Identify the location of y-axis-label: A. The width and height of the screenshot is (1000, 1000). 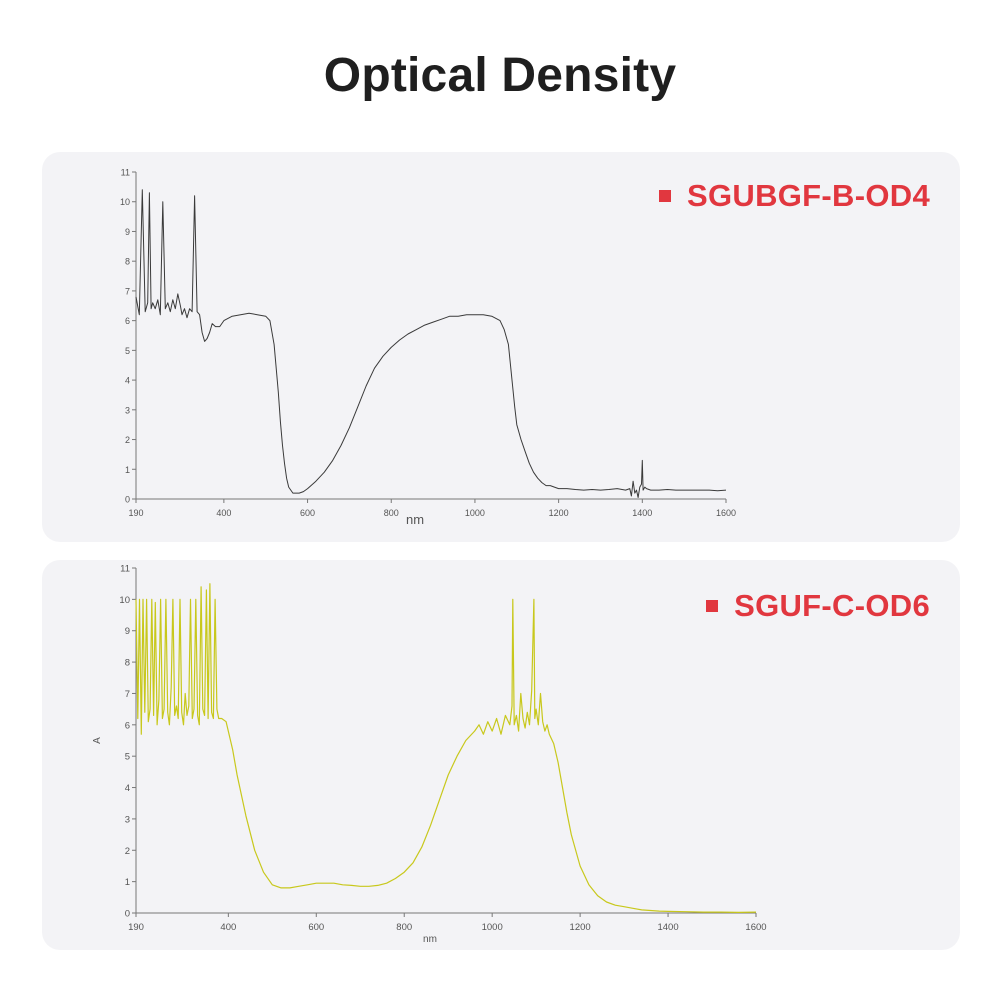
(97, 740).